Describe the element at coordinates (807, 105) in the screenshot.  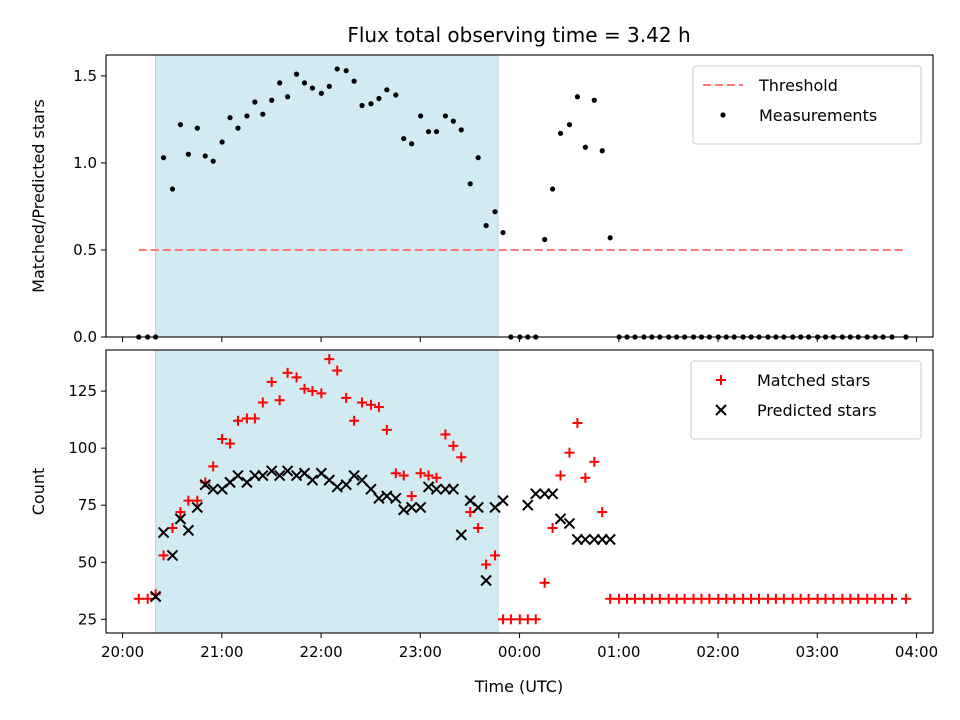
I see `legend-box` at that location.